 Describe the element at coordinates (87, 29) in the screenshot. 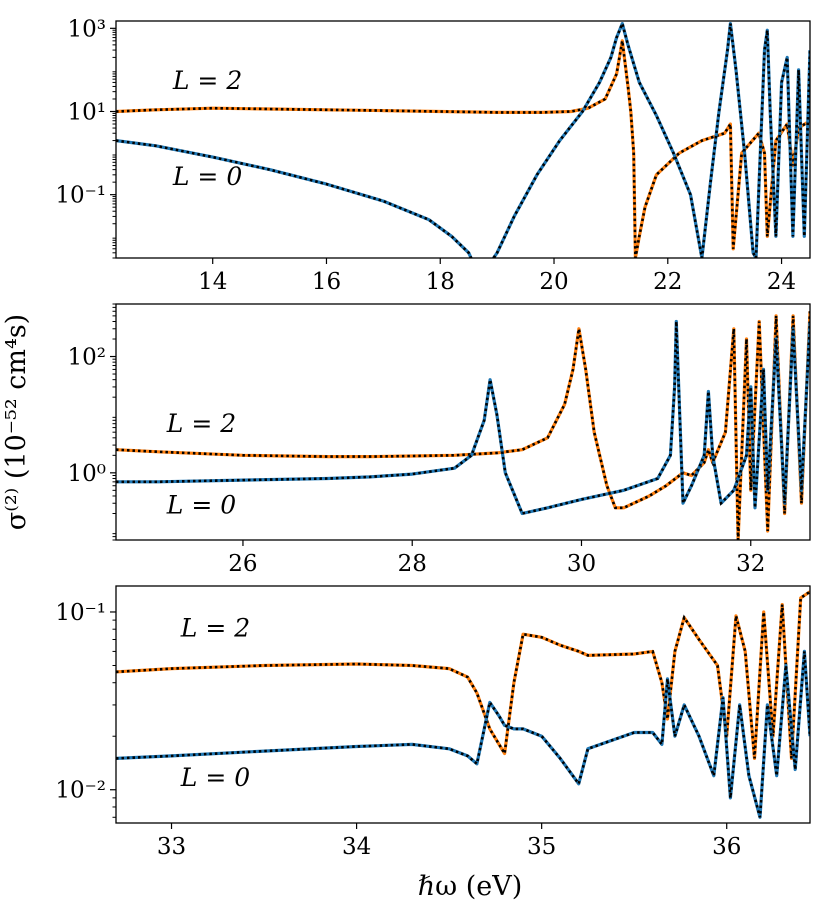

I see `y-tick-label: 10³` at that location.